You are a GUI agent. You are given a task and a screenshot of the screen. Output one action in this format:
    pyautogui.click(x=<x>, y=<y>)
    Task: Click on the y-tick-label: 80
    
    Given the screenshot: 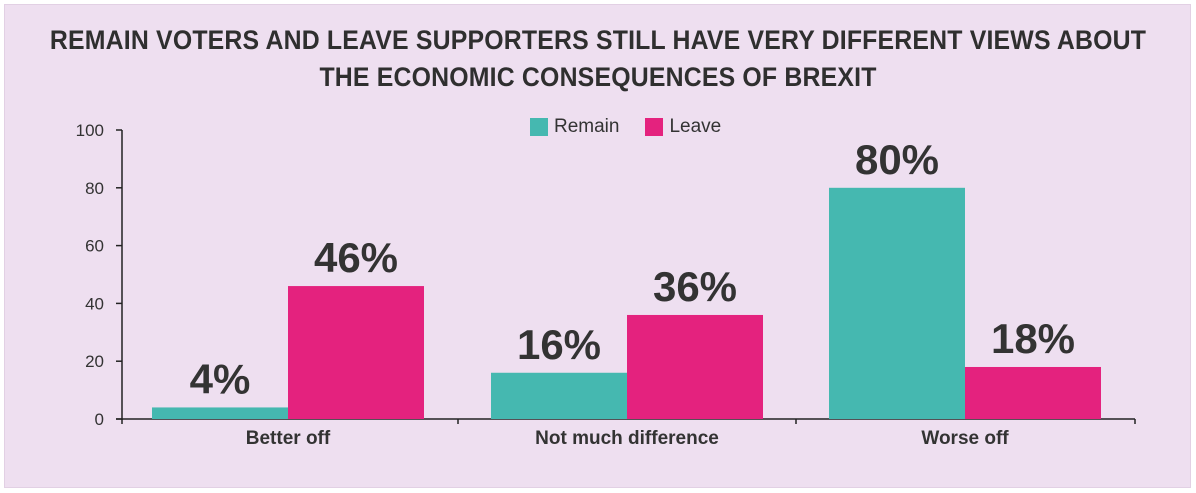 What is the action you would take?
    pyautogui.click(x=94, y=188)
    